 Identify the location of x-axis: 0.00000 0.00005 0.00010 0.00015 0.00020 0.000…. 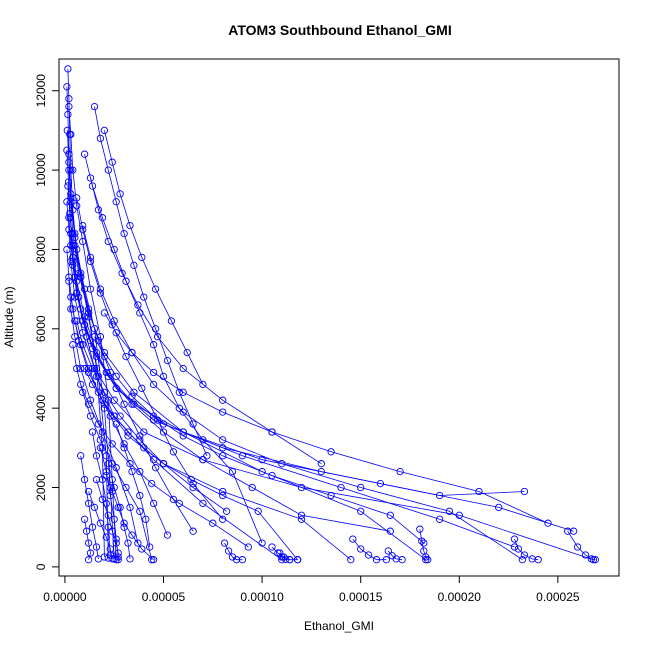
(311, 589).